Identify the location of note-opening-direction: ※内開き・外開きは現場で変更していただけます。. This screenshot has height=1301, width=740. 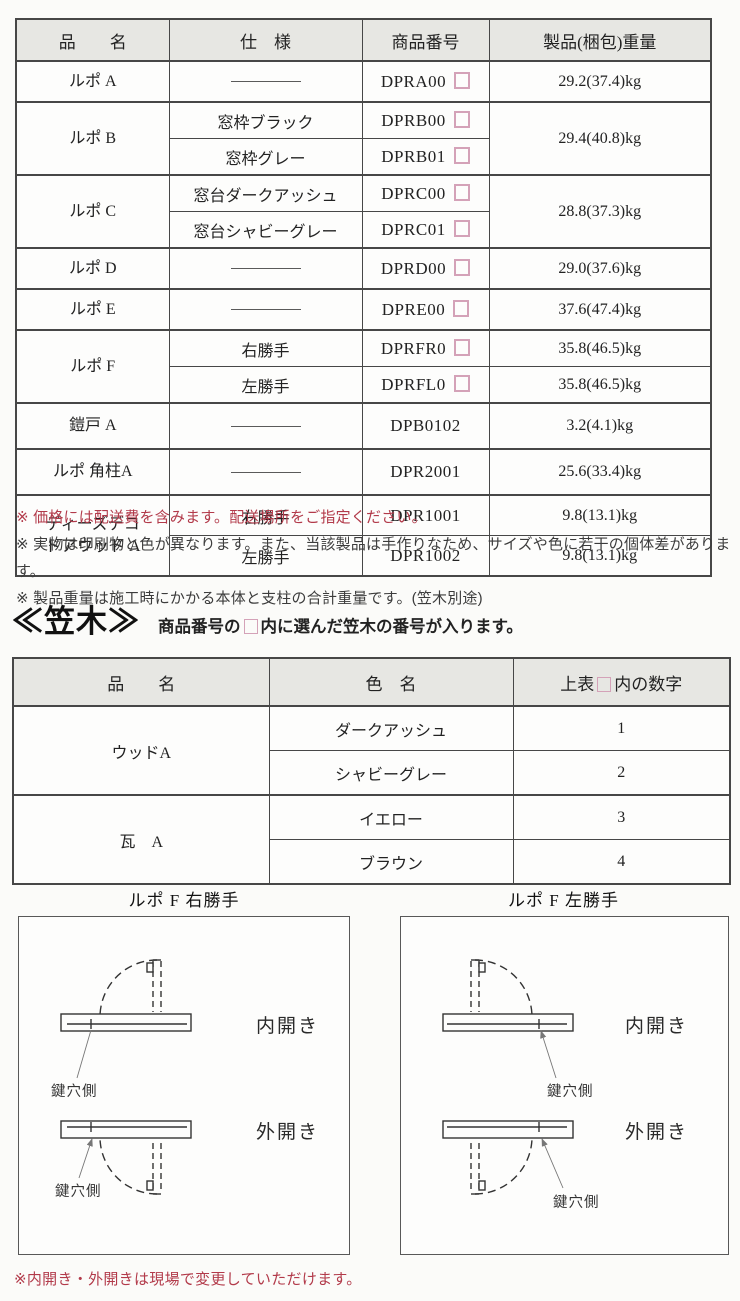
(188, 1279).